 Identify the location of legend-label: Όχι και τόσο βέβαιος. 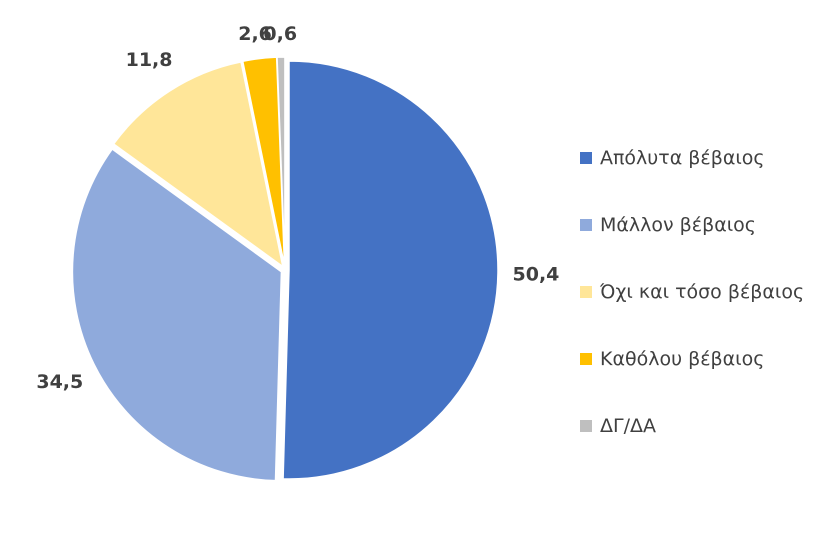
(702, 291).